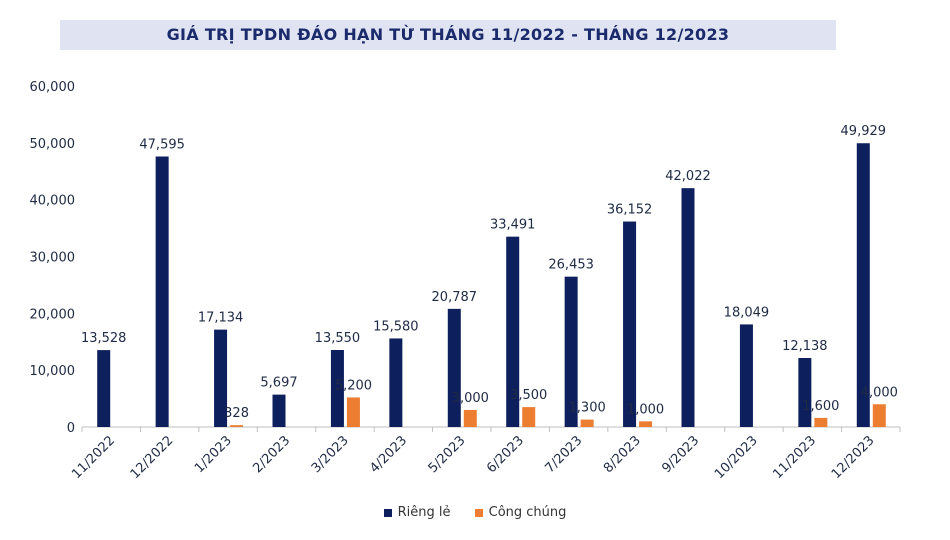 The image size is (950, 540). What do you see at coordinates (622, 454) in the screenshot?
I see `x-tick-label: 8/2023` at bounding box center [622, 454].